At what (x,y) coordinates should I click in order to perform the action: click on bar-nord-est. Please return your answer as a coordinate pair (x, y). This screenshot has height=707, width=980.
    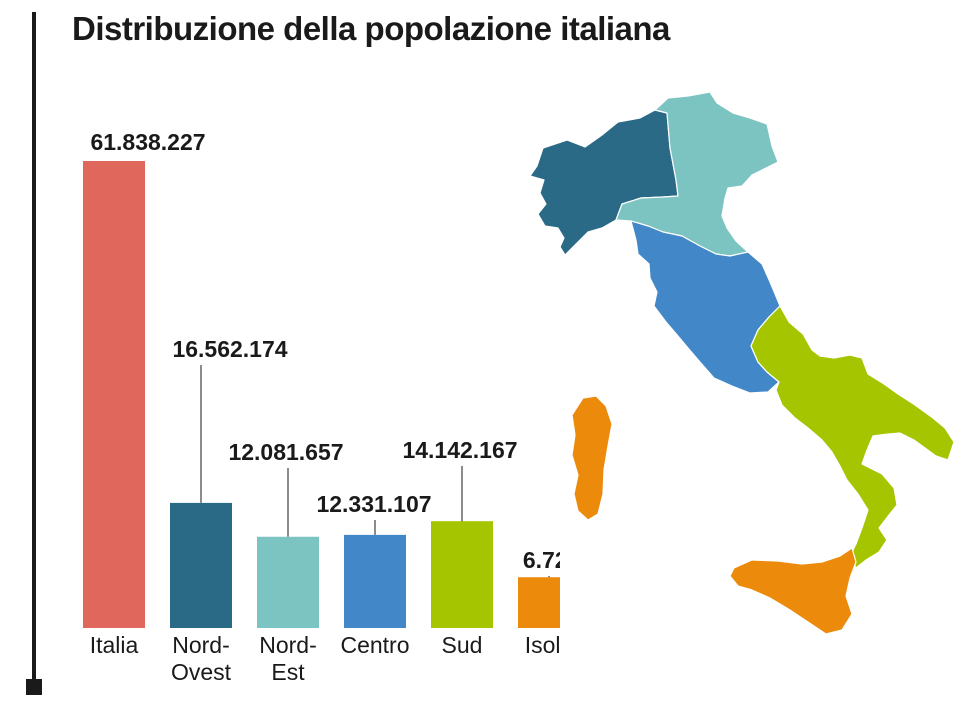
    Looking at the image, I should click on (288, 582).